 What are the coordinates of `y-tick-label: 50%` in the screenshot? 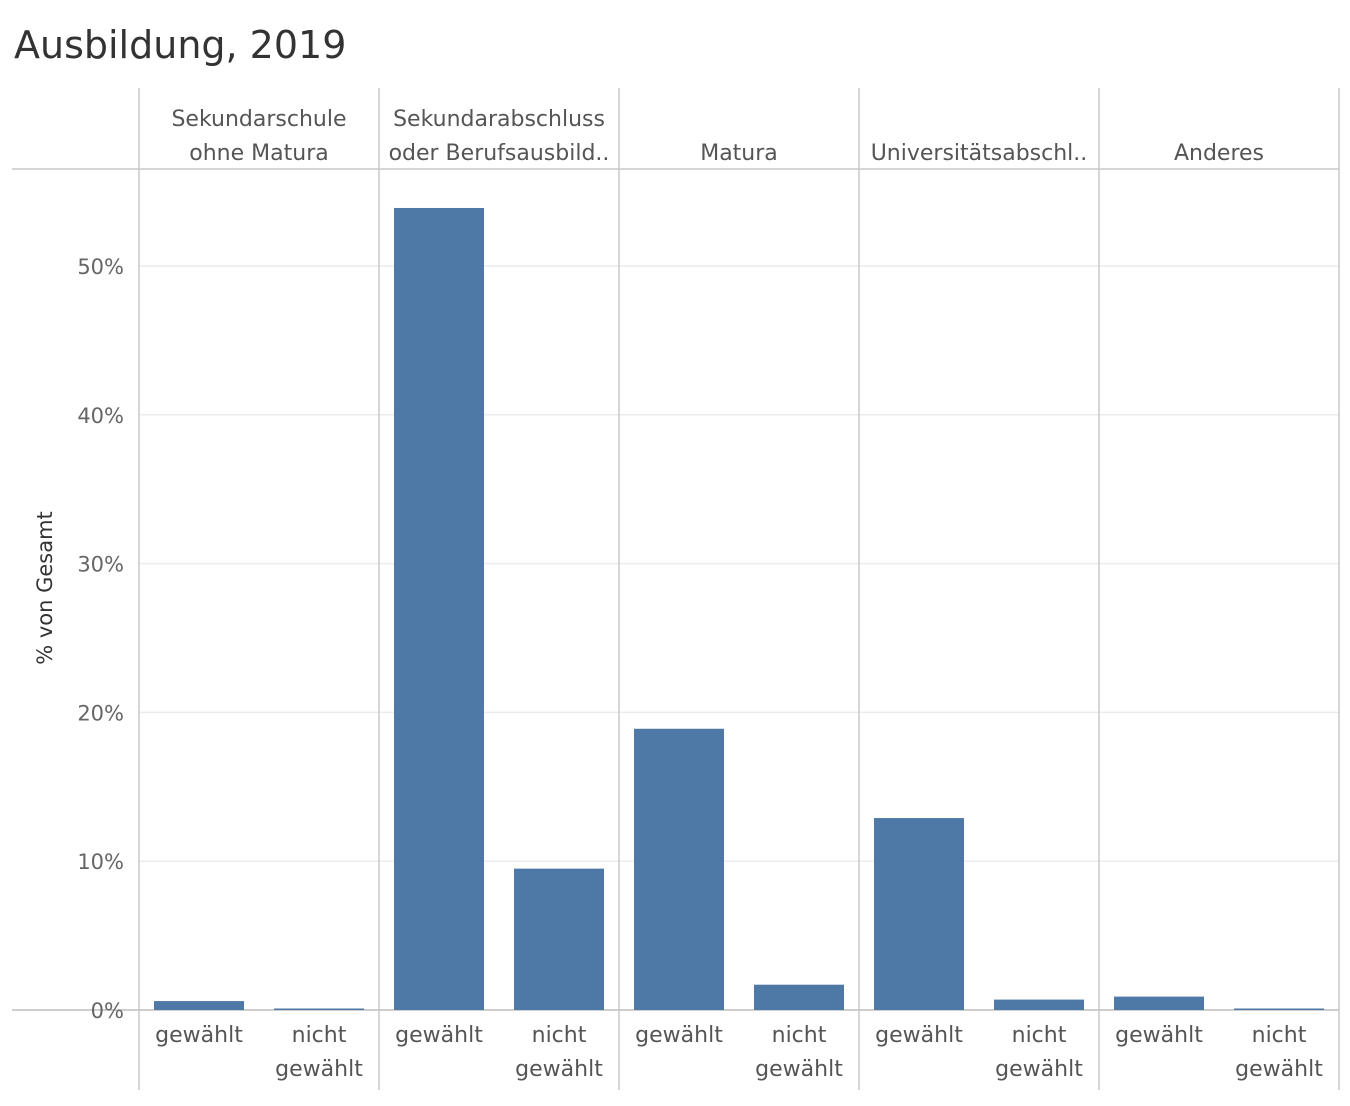 It's located at (100, 267).